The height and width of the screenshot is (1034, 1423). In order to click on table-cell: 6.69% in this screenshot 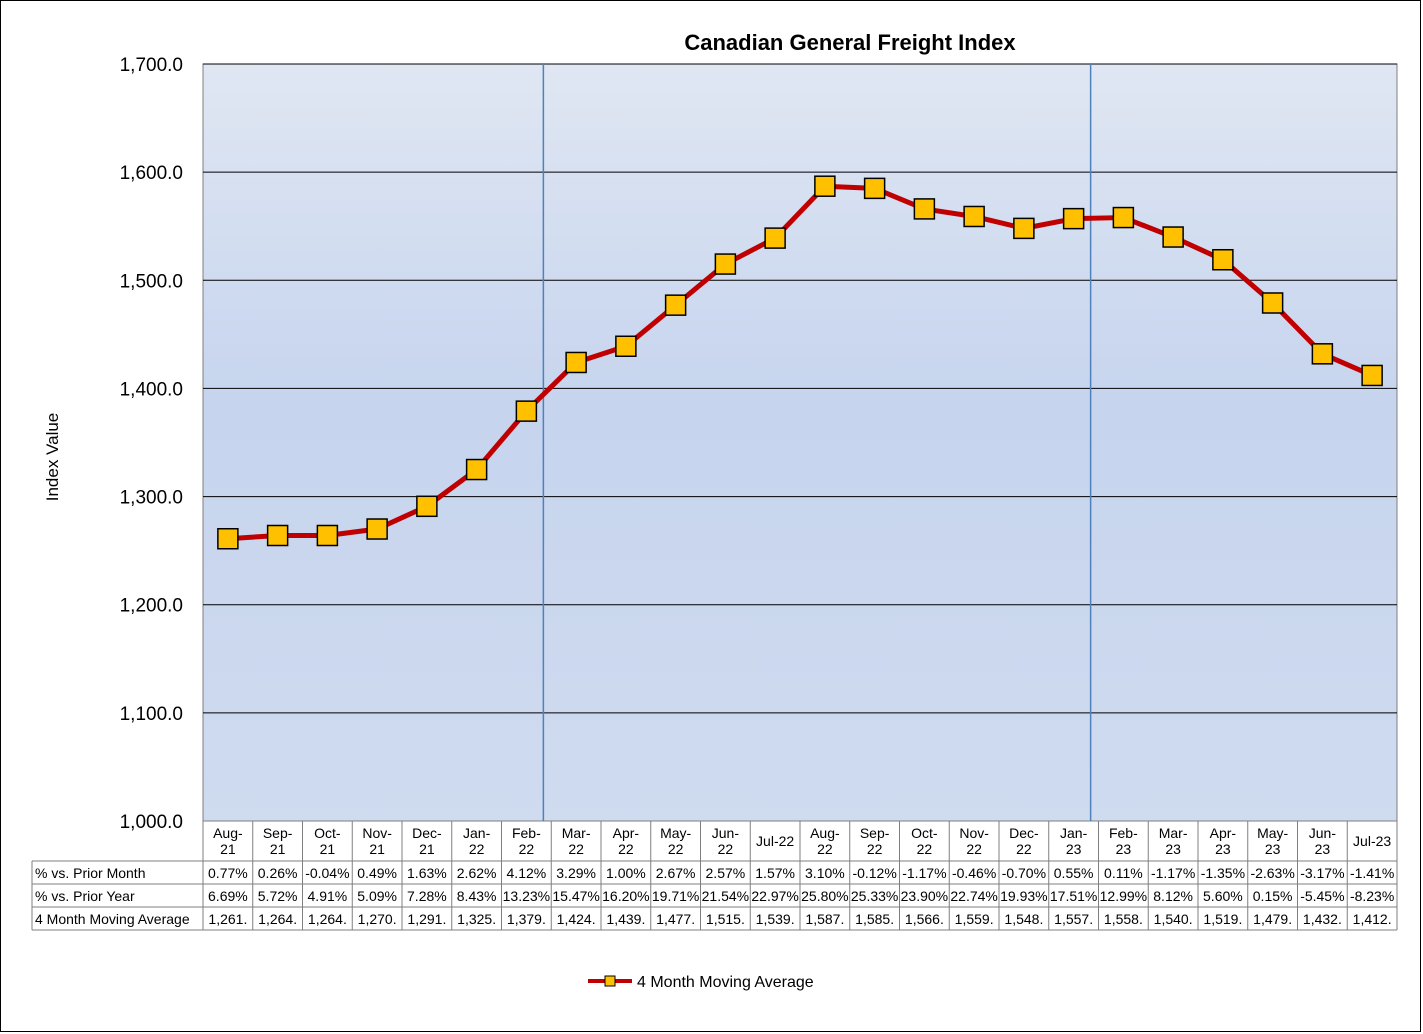, I will do `click(228, 896)`.